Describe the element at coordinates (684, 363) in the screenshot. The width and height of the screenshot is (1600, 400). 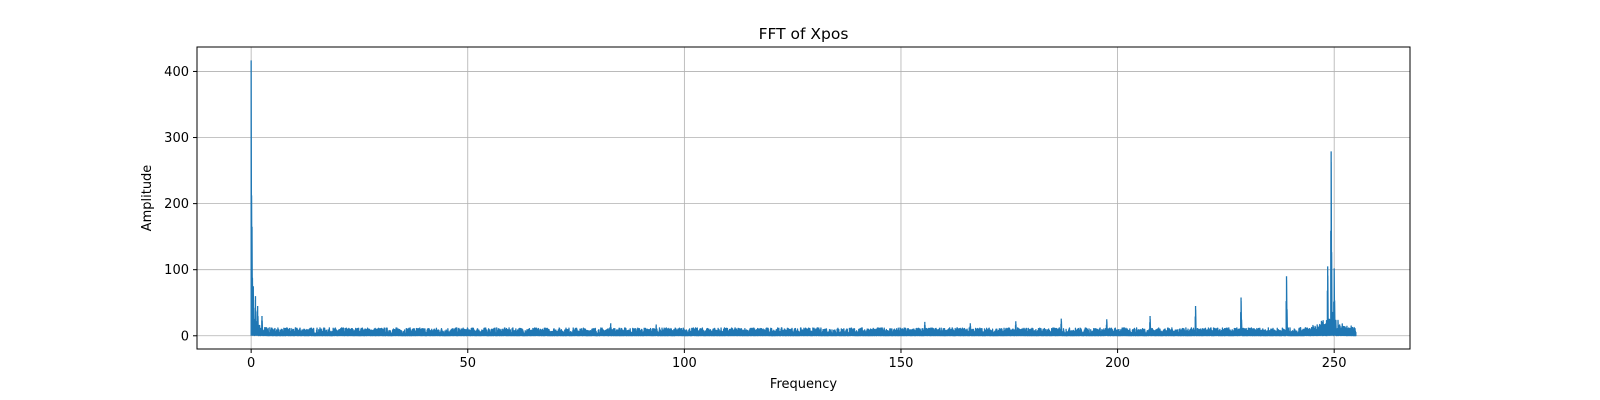
I see `x-tick-label: 100` at that location.